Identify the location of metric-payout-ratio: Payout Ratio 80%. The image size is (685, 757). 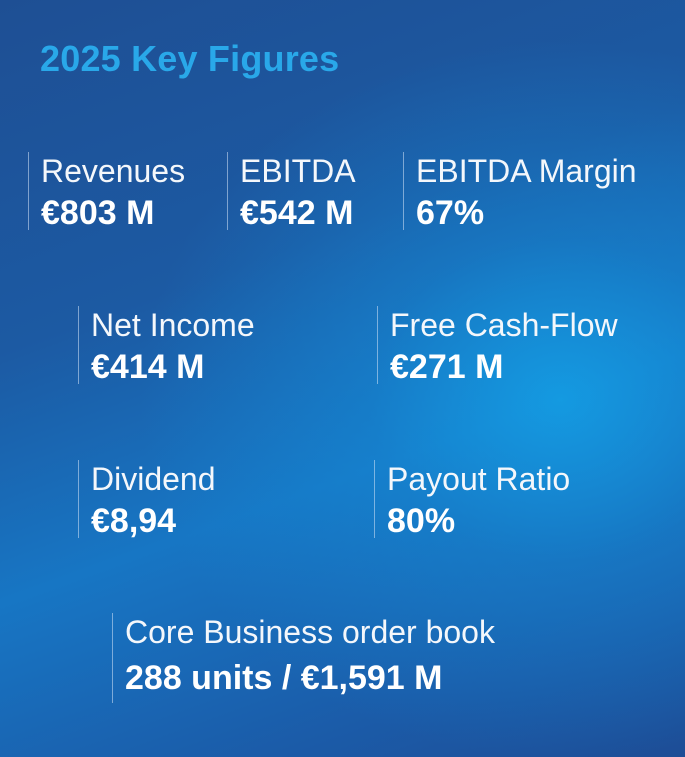
(472, 500).